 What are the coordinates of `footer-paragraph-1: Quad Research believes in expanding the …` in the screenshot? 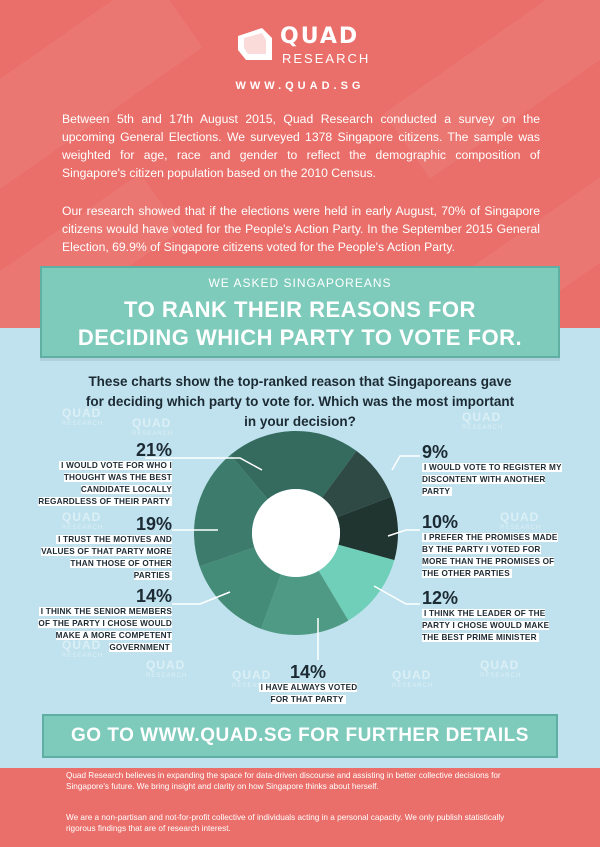 It's located at (283, 781).